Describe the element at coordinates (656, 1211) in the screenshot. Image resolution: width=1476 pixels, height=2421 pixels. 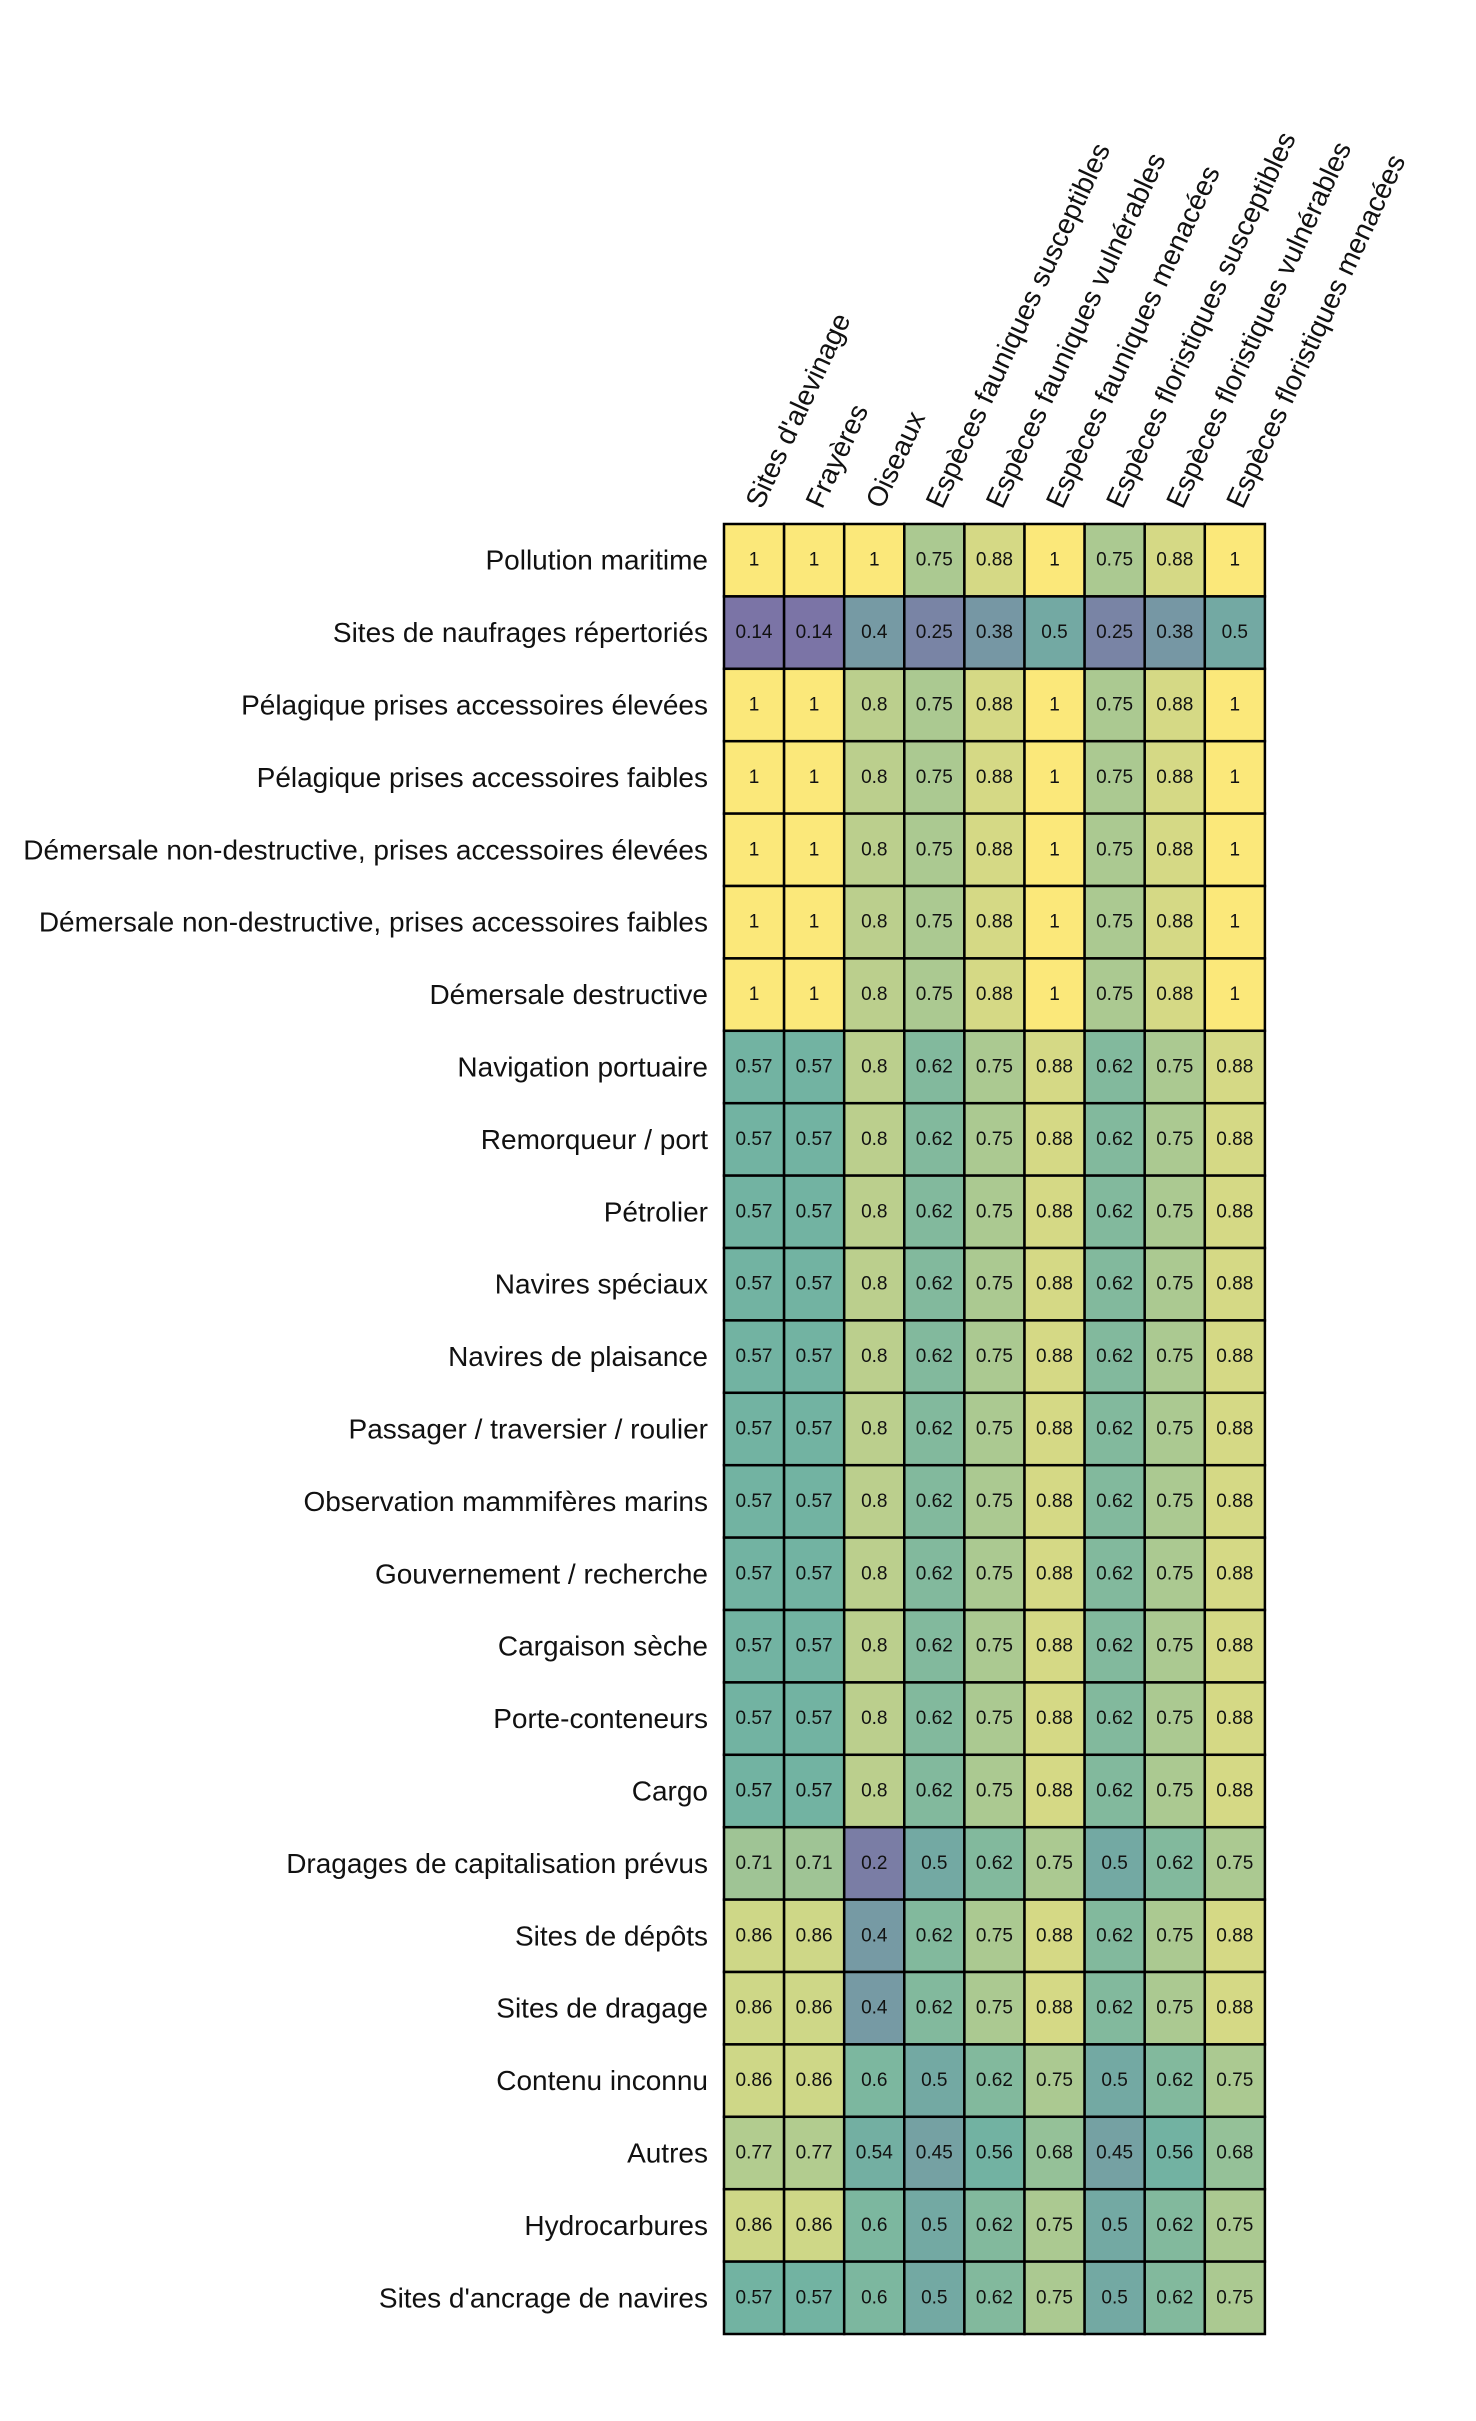
I see `row-label: Pétrolier` at that location.